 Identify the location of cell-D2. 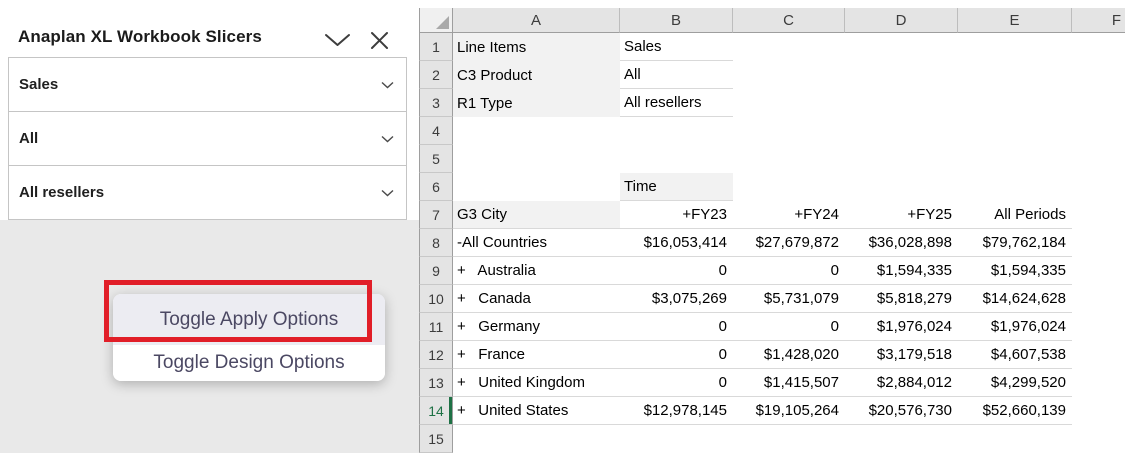
(901, 75).